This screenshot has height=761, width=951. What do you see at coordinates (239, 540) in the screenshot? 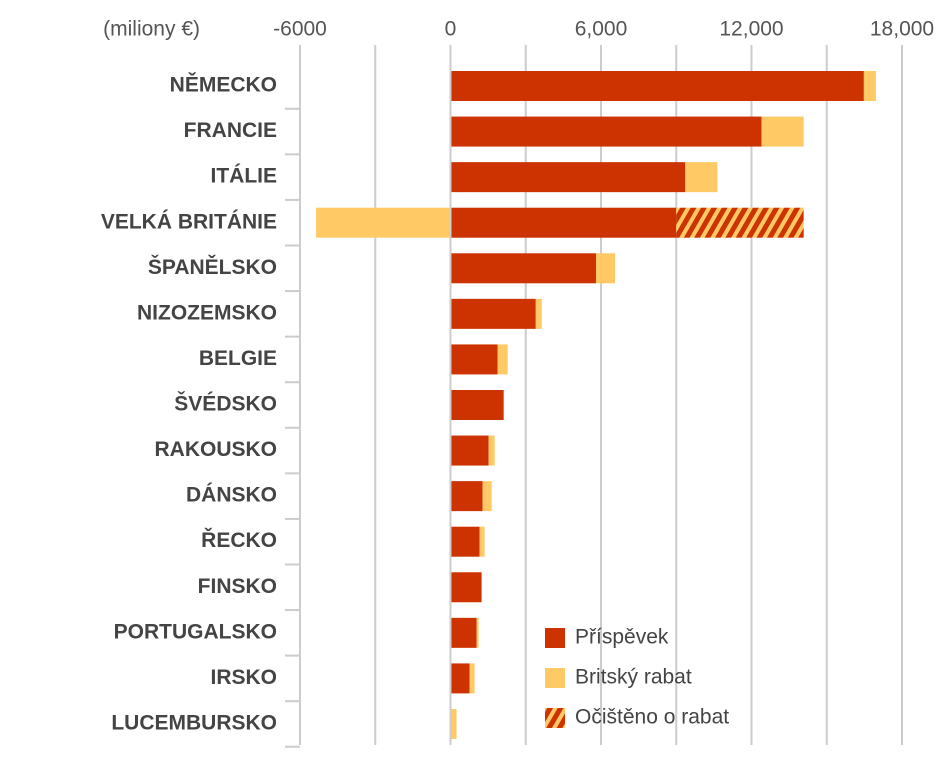
I see `category-label: ŘECKO` at bounding box center [239, 540].